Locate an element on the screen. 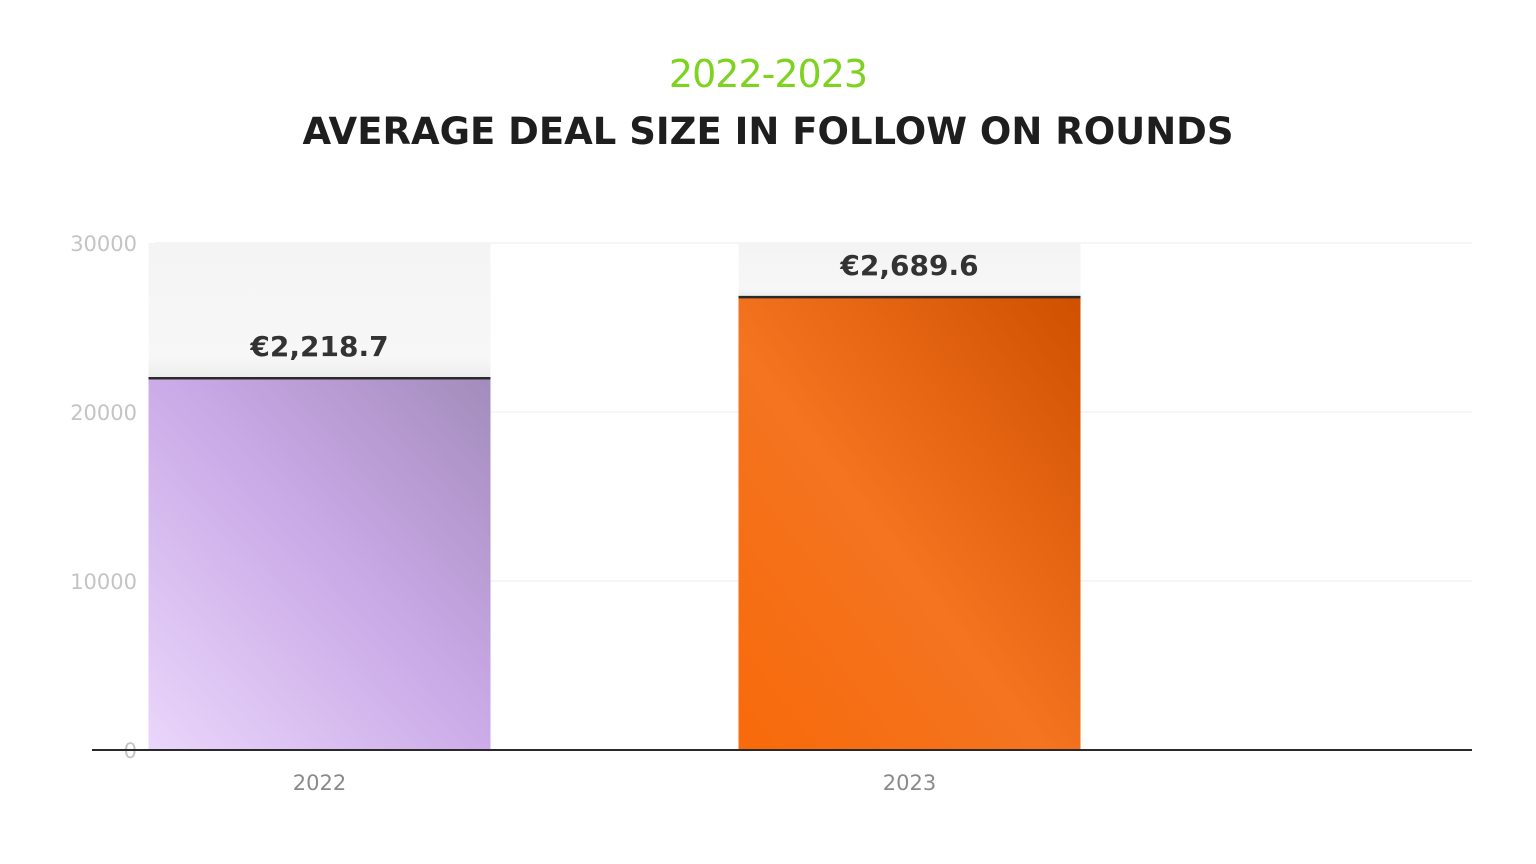  bar-2022 is located at coordinates (319, 564).